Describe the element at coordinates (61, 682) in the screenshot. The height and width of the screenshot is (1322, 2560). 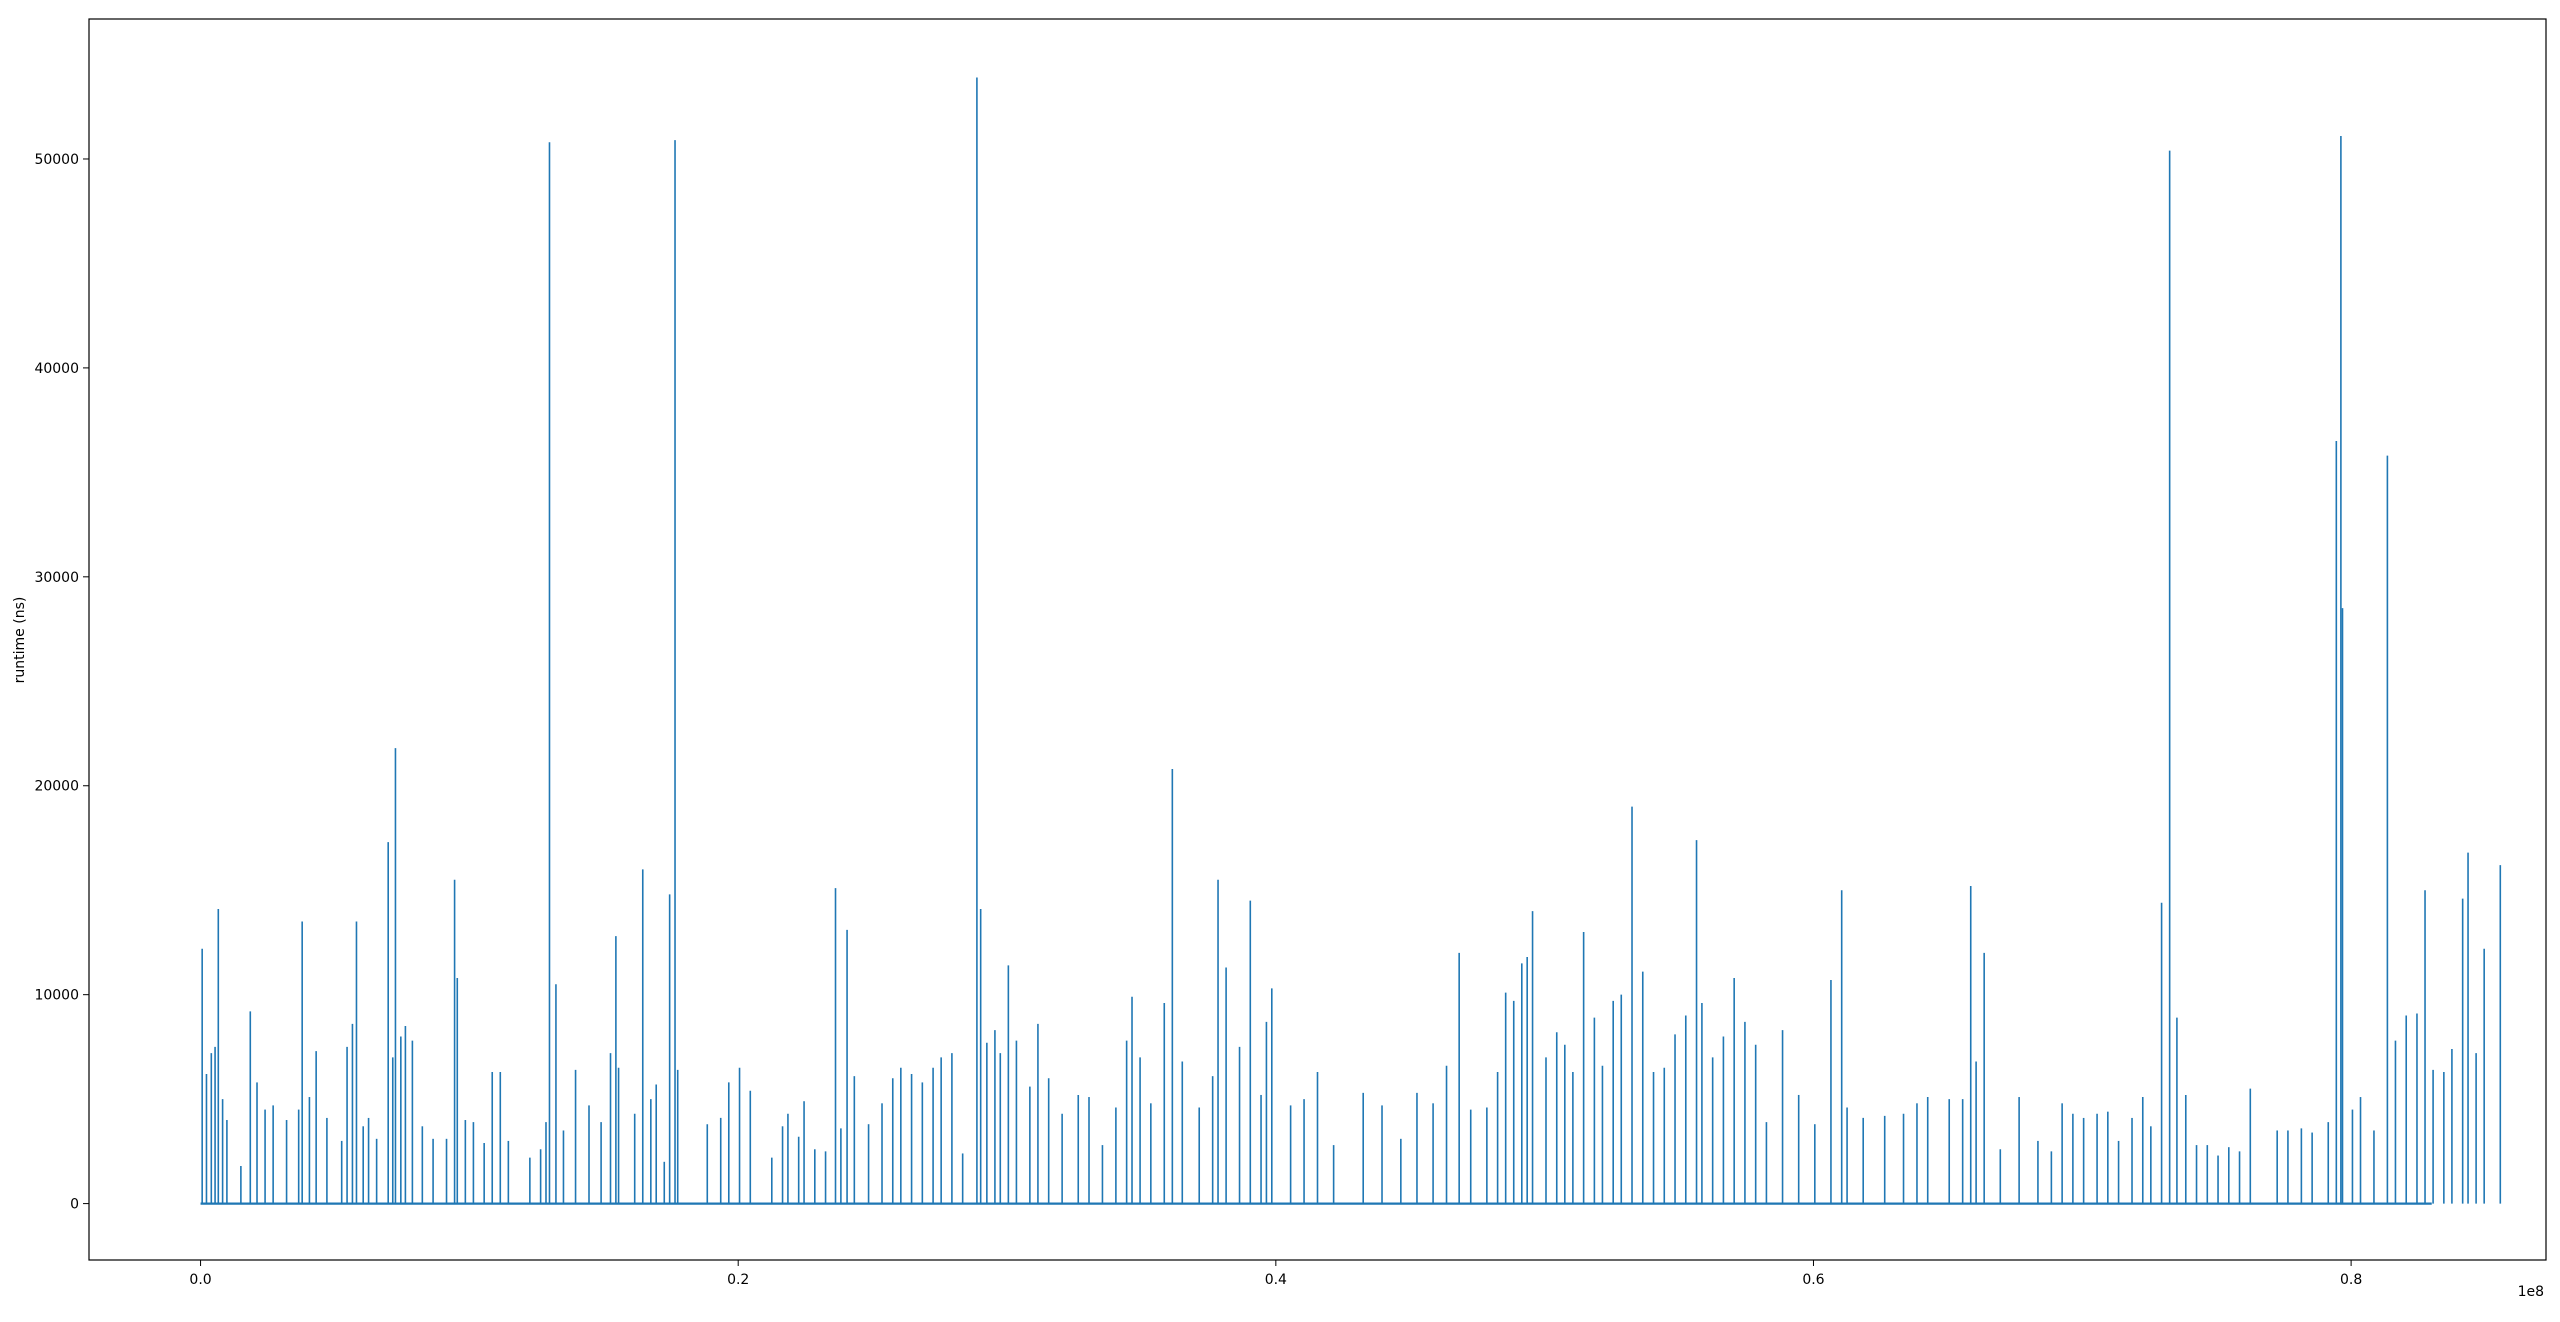
I see `y-axis-ticks: 0 10000 20000 30000 40000 50000` at that location.